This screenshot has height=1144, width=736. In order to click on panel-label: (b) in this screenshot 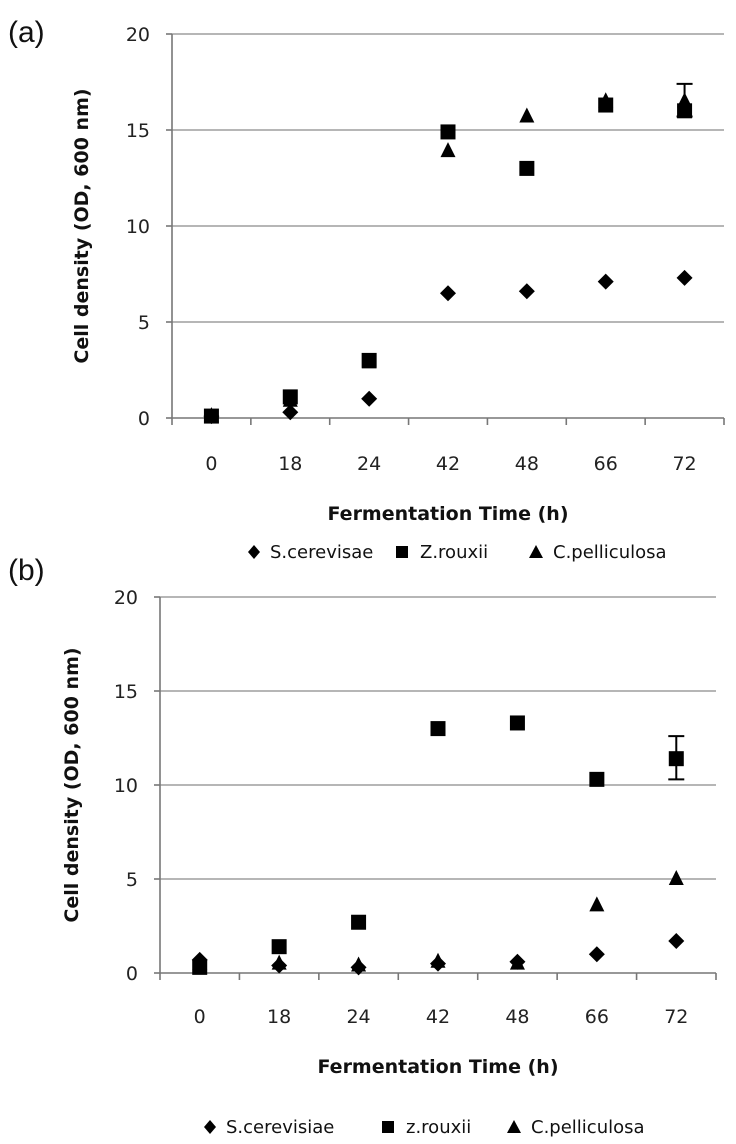, I will do `click(26, 570)`.